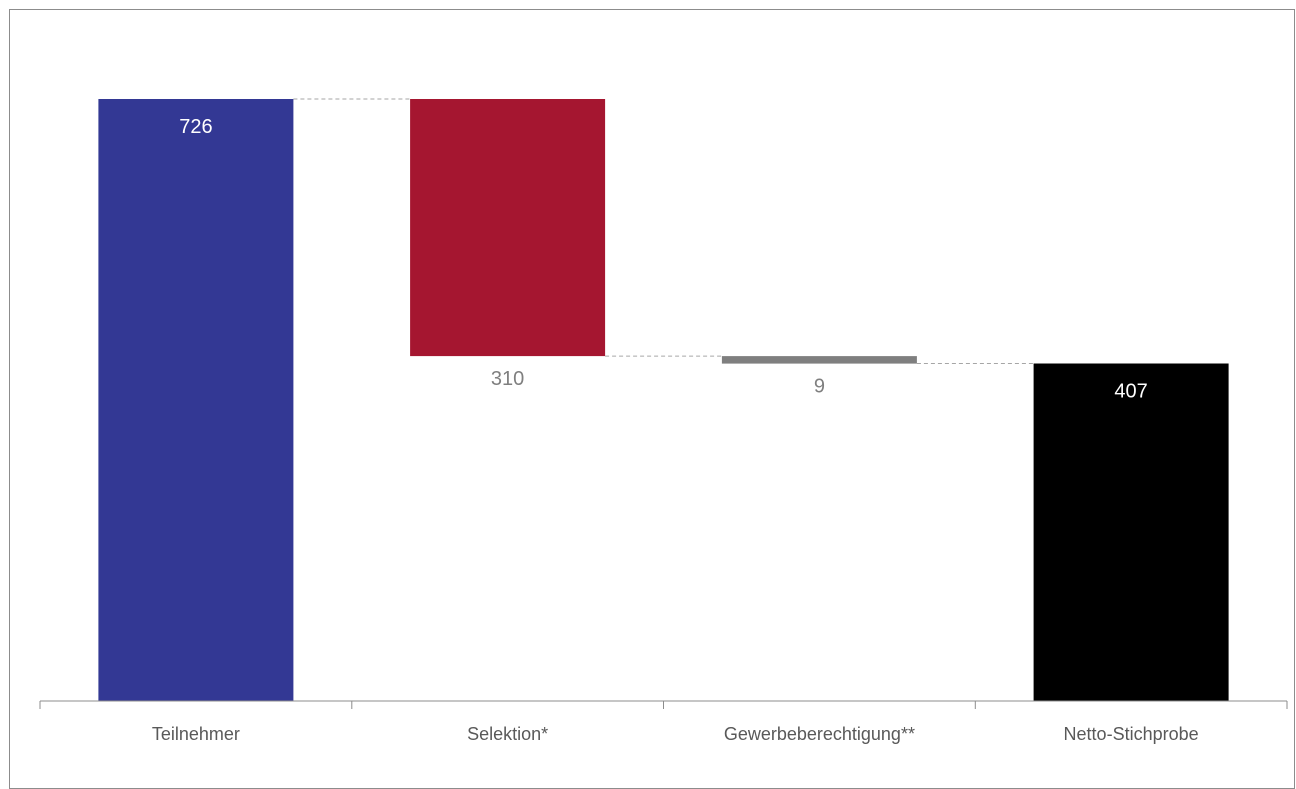  What do you see at coordinates (507, 734) in the screenshot?
I see `category-label-2: Selektion*` at bounding box center [507, 734].